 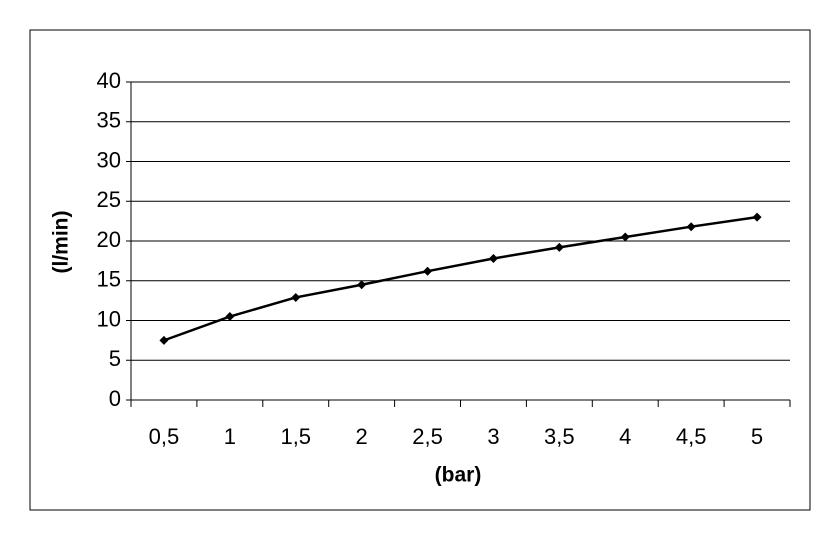 What do you see at coordinates (427, 436) in the screenshot?
I see `x-tick-label: 2,5` at bounding box center [427, 436].